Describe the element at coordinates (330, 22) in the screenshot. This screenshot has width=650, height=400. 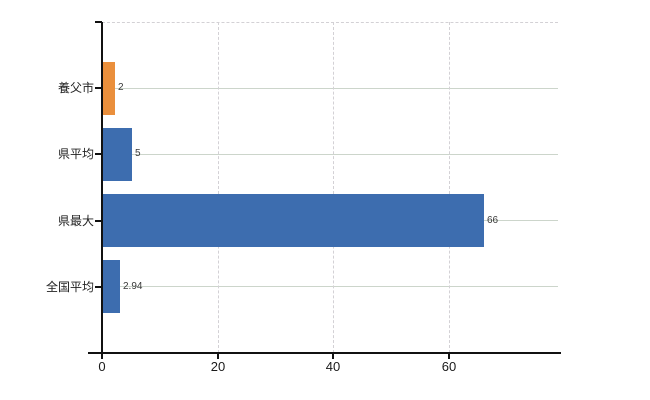
I see `plot-top-border` at that location.